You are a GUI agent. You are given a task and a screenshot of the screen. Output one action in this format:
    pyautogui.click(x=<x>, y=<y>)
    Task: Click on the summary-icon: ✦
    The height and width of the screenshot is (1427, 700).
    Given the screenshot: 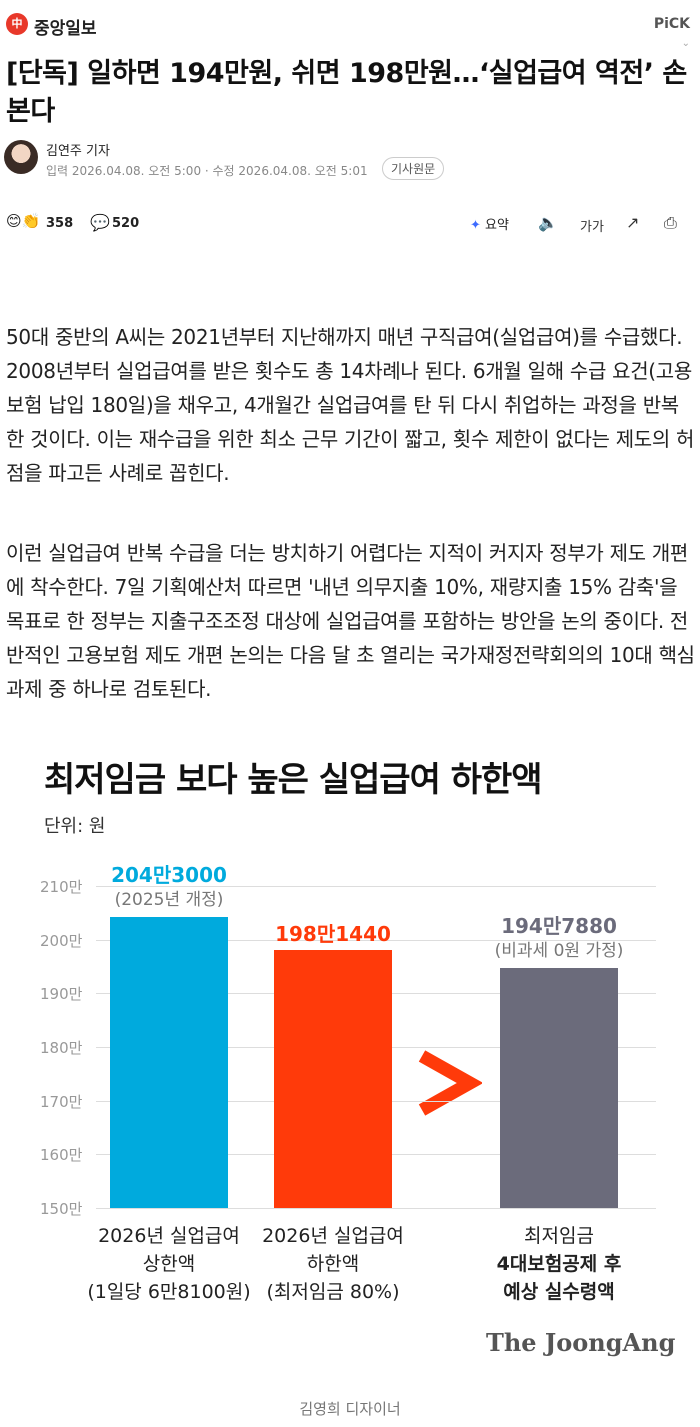 What is the action you would take?
    pyautogui.click(x=475, y=225)
    